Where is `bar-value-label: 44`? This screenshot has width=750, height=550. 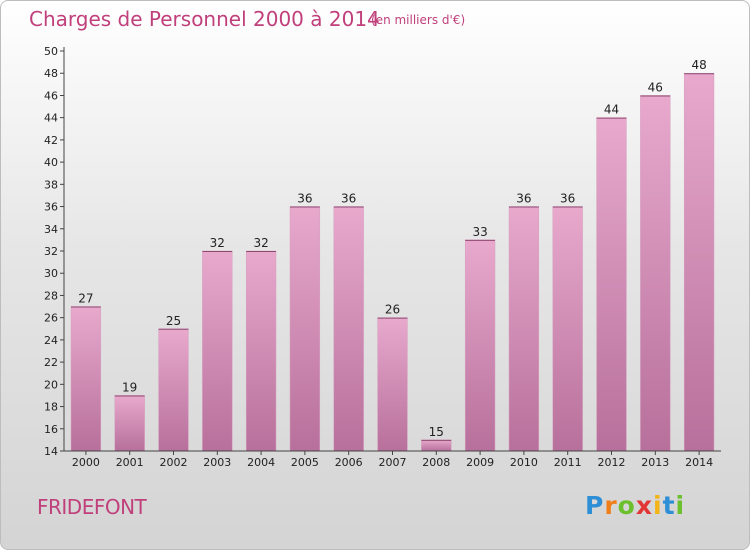
bar-value-label: 44 is located at coordinates (611, 110).